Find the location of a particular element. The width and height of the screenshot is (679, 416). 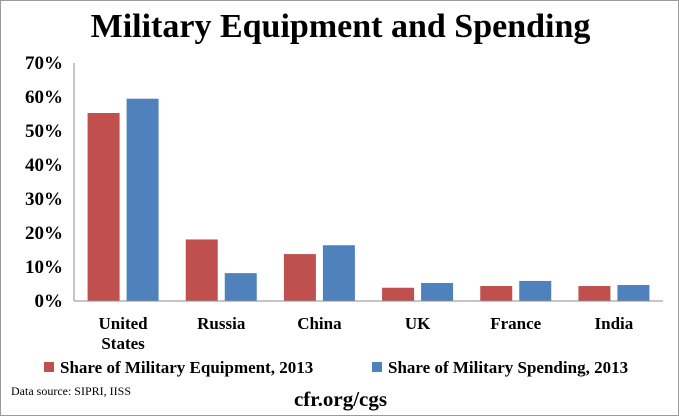

legend-swatch-equipment is located at coordinates (49, 367).